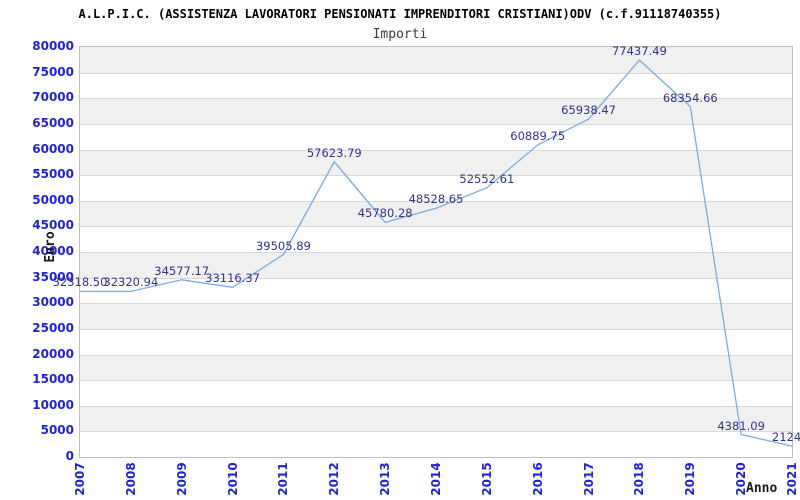 The height and width of the screenshot is (500, 800). Describe the element at coordinates (53, 71) in the screenshot. I see `y-tick-label: 75000` at that location.